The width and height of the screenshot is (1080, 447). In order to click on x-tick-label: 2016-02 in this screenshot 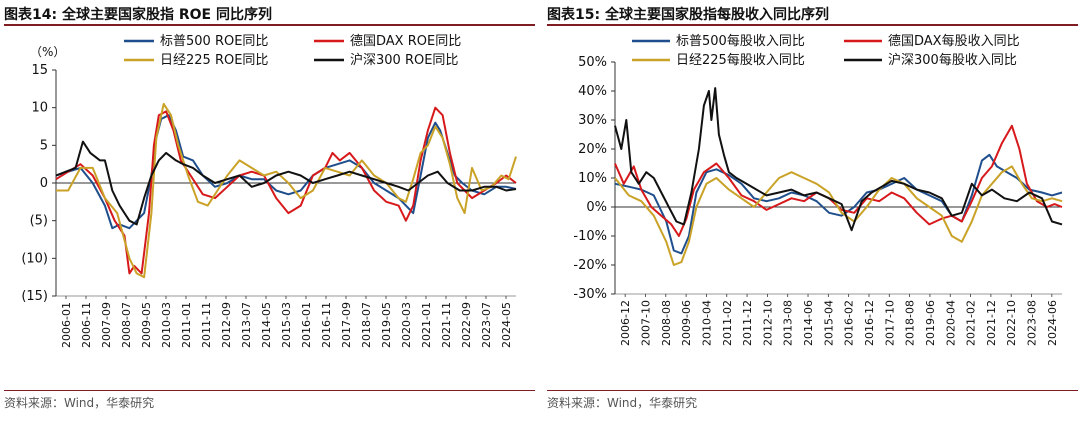, I will do `click(849, 323)`.